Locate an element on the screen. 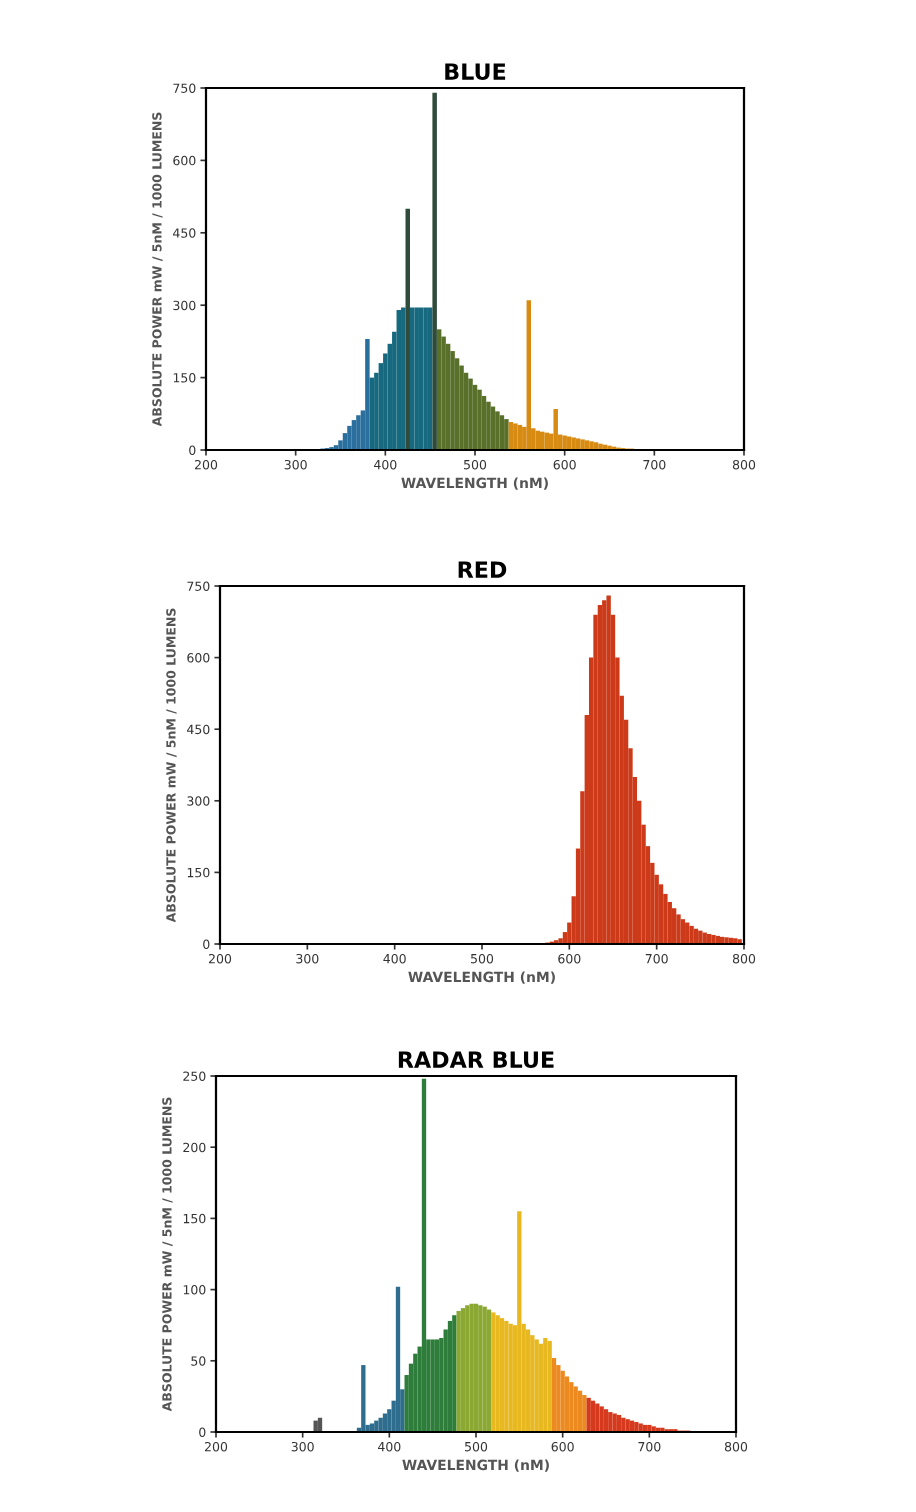 This screenshot has width=916, height=1512. chart-title: RADAR BLUE is located at coordinates (476, 1059).